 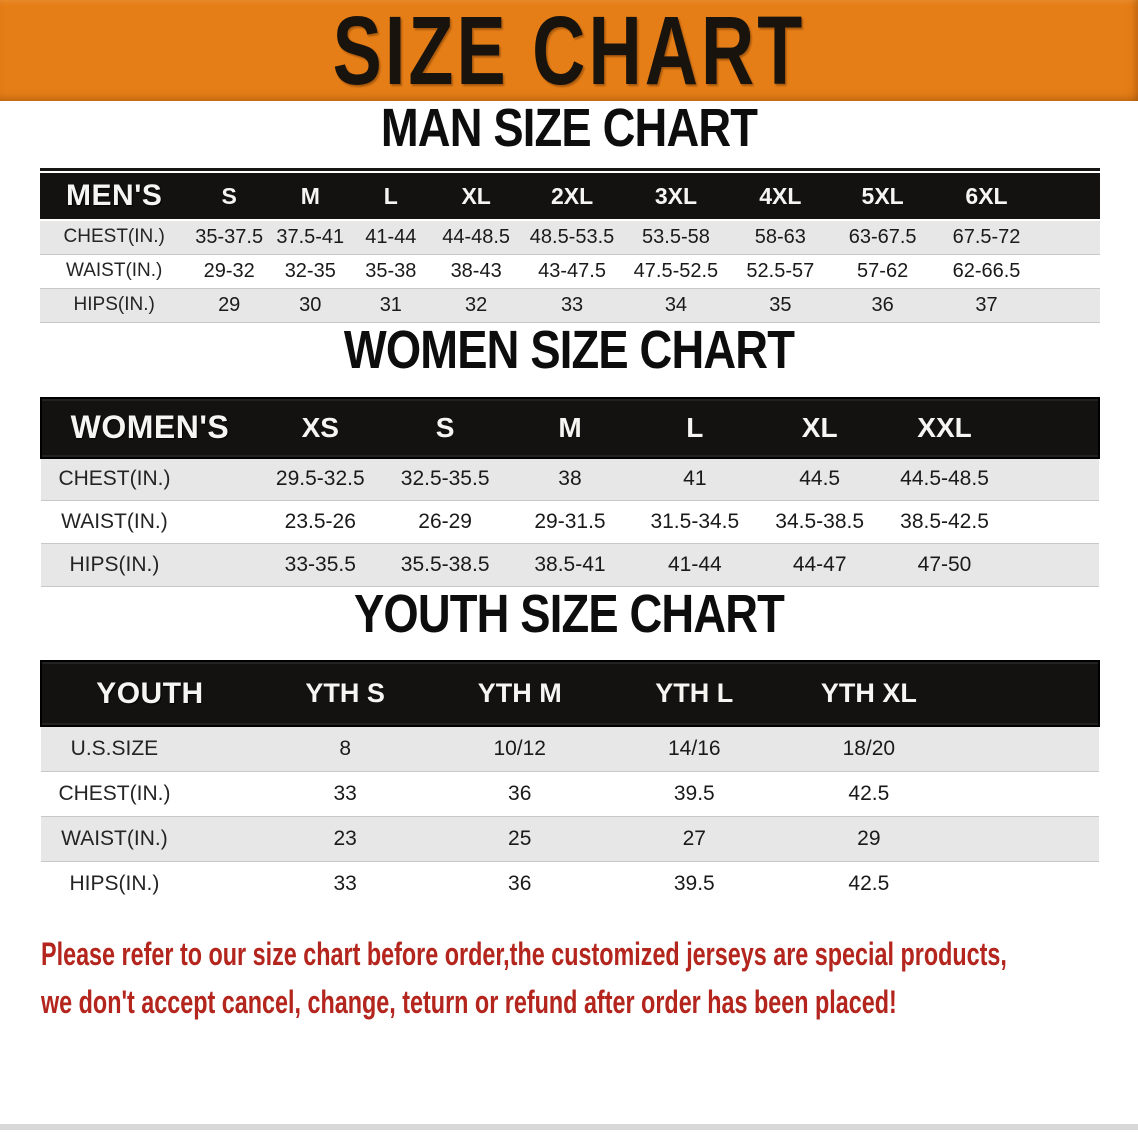 What do you see at coordinates (675, 237) in the screenshot?
I see `cell: 53.5-58` at bounding box center [675, 237].